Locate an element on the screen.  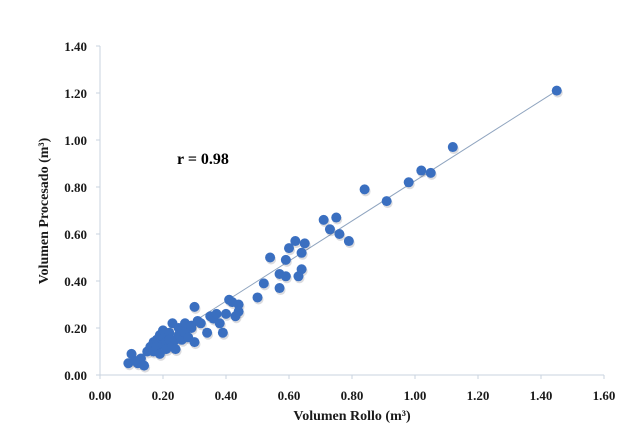
x-axis-title: Volumen Rollo (m³) is located at coordinates (352, 416).